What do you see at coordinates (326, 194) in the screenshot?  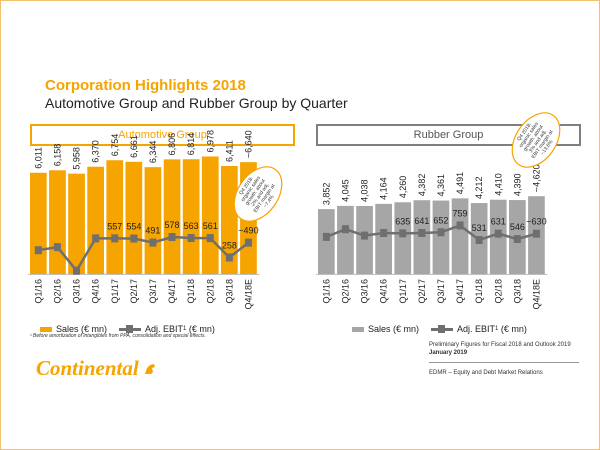 I see `sales-value-label: 3,852` at bounding box center [326, 194].